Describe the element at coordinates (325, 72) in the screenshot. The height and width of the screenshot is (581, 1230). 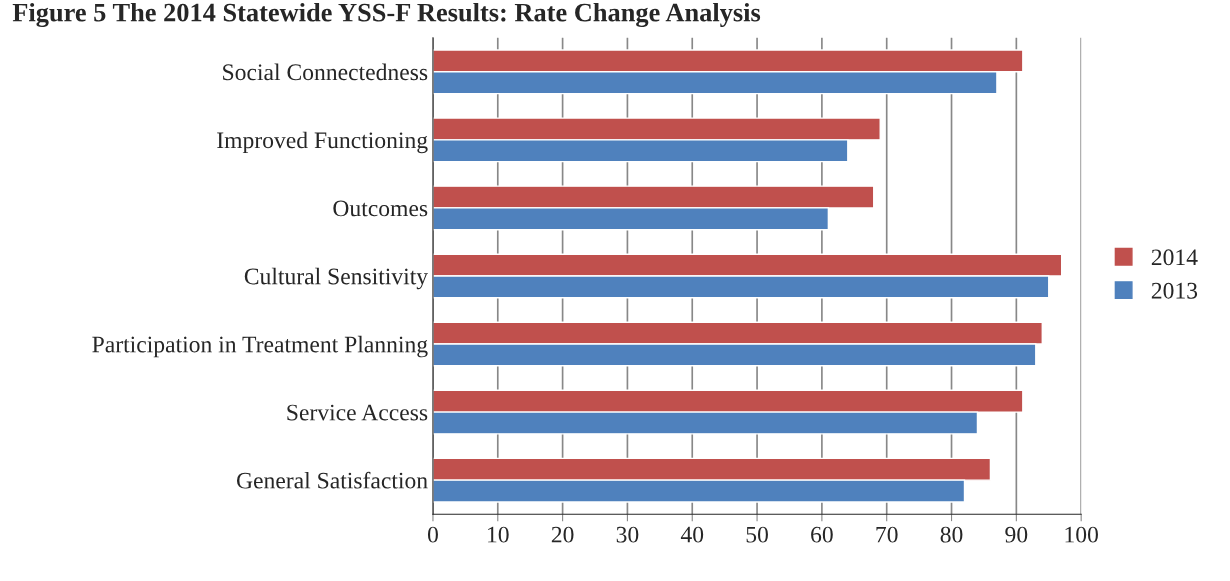
I see `y-tick-label: Social Connectedness` at that location.